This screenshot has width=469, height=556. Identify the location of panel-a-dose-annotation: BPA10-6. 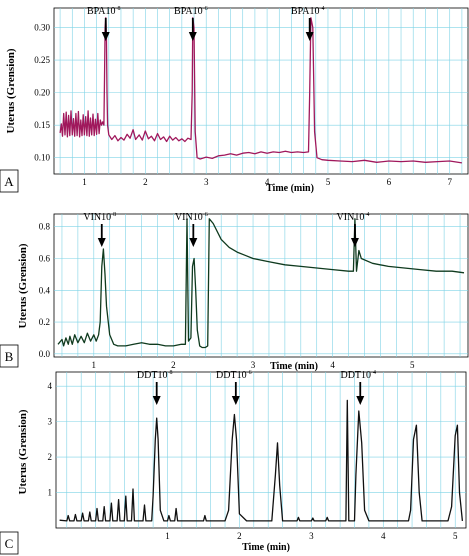
(191, 23).